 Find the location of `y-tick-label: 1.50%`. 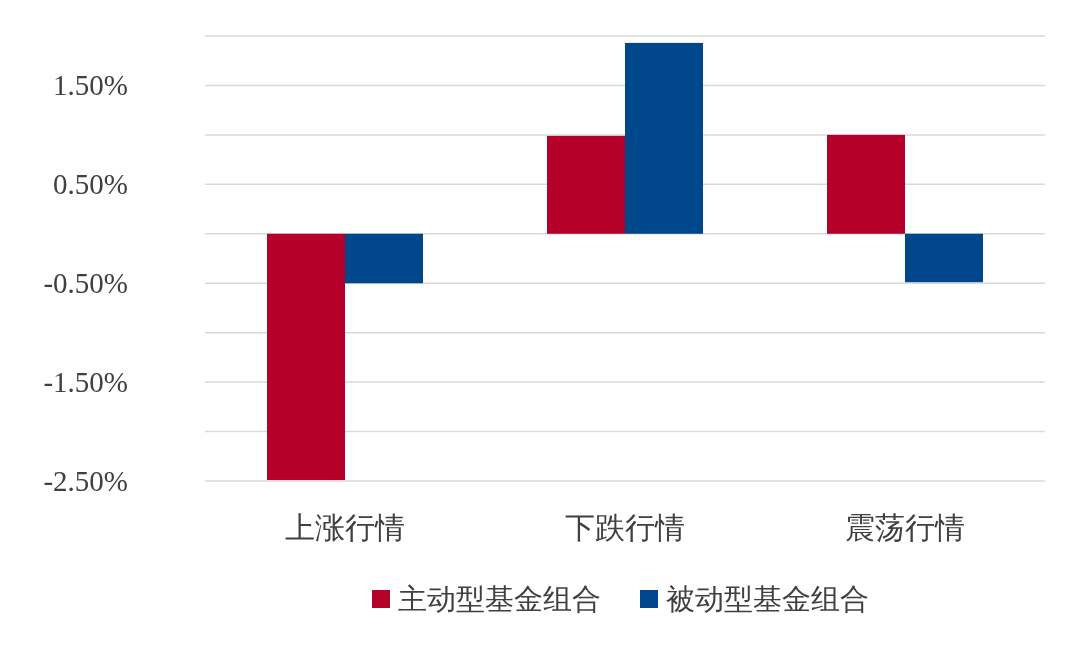

y-tick-label: 1.50% is located at coordinates (90, 85).